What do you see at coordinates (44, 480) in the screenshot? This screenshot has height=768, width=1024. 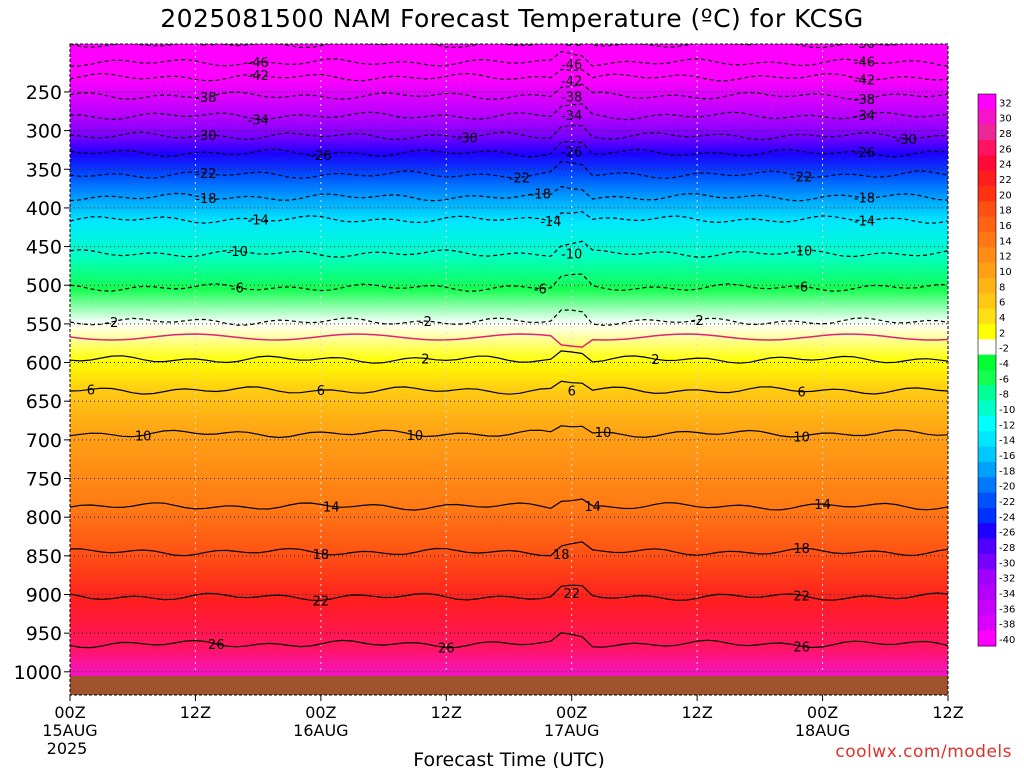 I see `y-tick-label: 750` at bounding box center [44, 480].